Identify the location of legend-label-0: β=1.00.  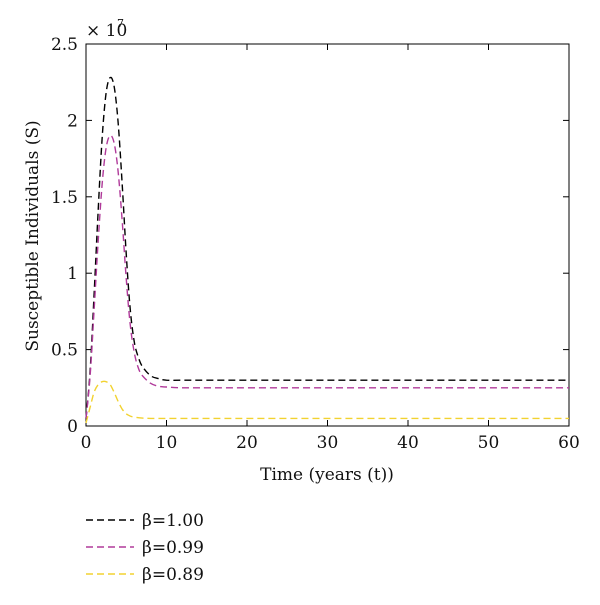
(173, 521).